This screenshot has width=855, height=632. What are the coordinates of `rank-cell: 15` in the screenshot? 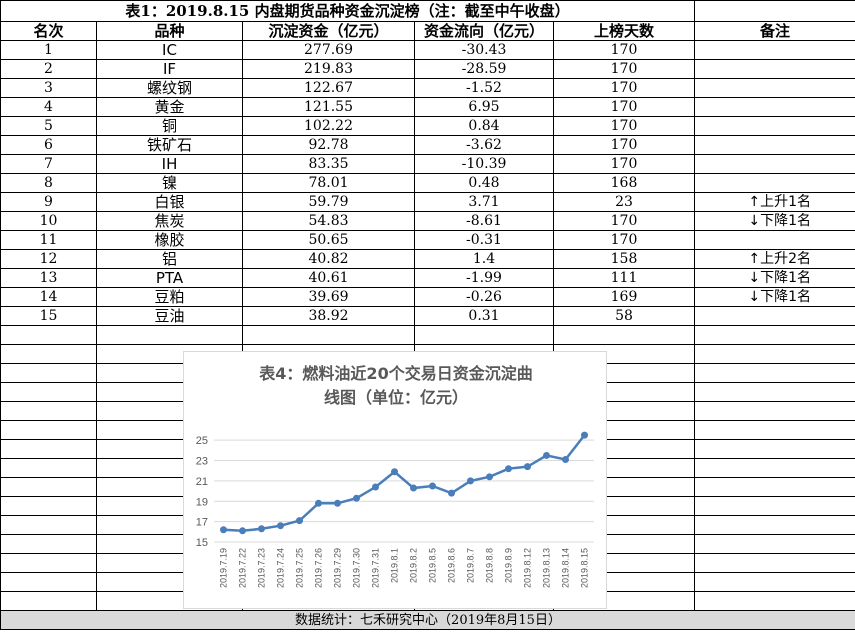 It's located at (48, 316).